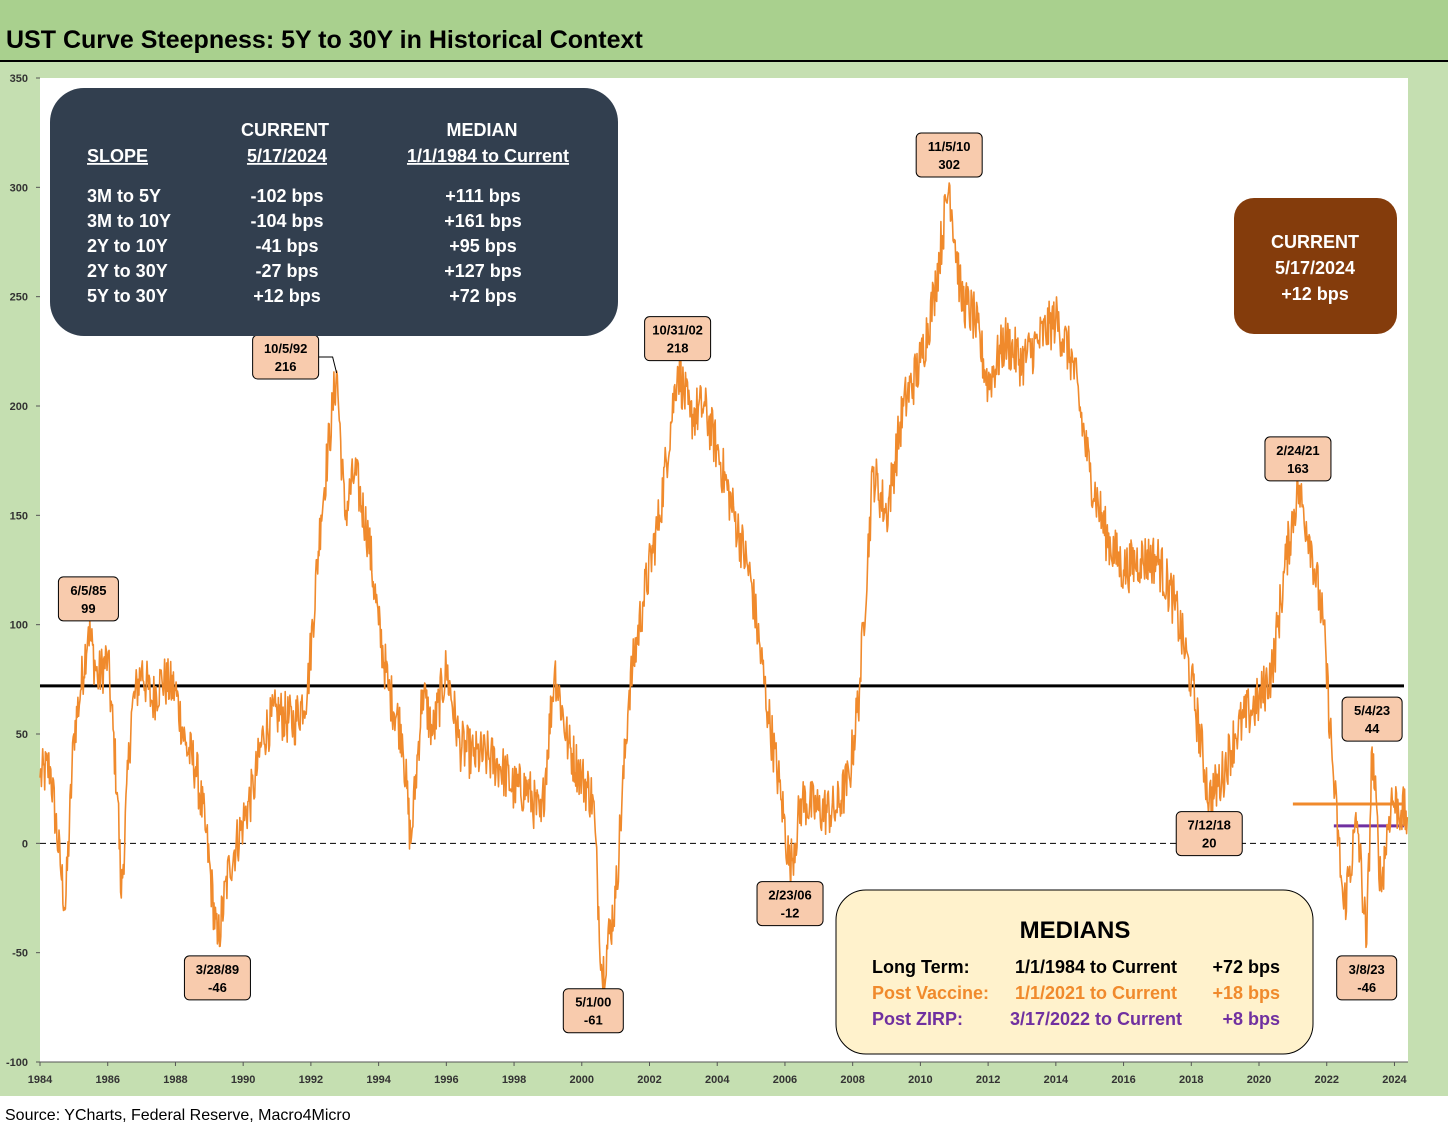 The height and width of the screenshot is (1134, 1448). Describe the element at coordinates (446, 1080) in the screenshot. I see `x-tick-label: 1996` at that location.